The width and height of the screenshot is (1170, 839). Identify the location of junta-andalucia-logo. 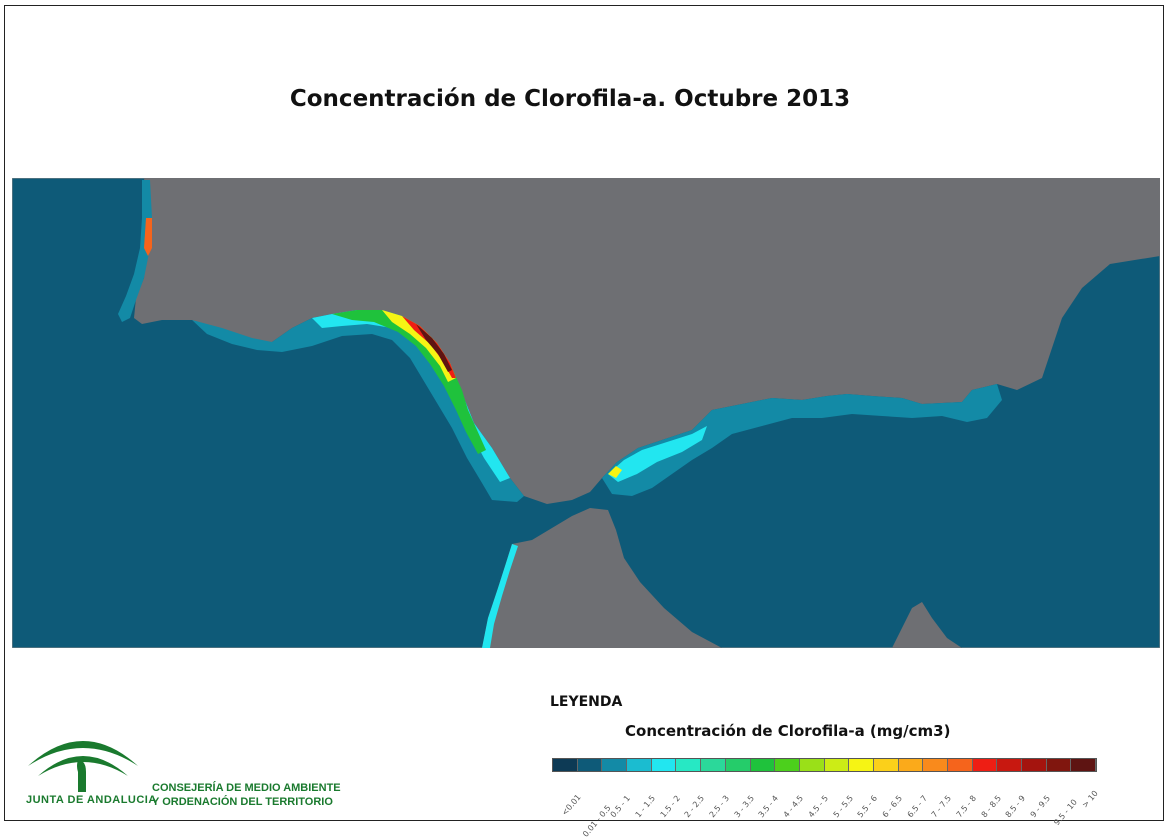
(83, 766).